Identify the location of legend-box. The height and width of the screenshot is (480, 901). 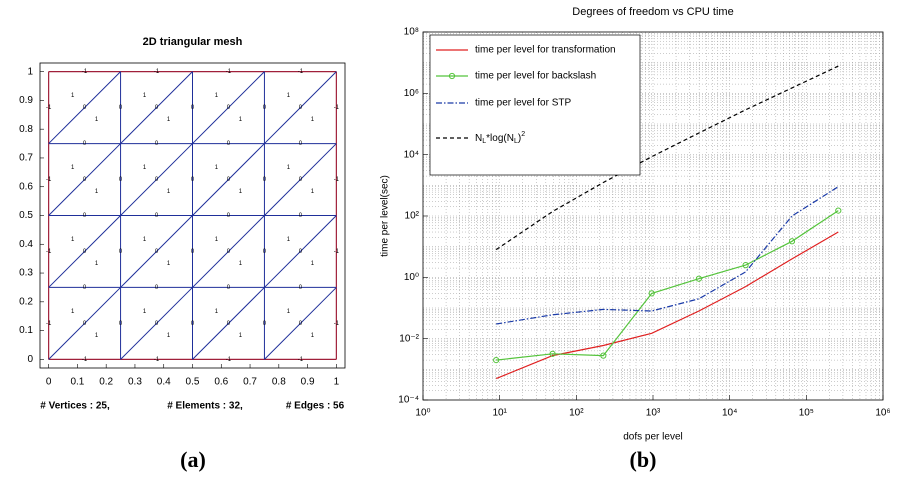
(535, 105).